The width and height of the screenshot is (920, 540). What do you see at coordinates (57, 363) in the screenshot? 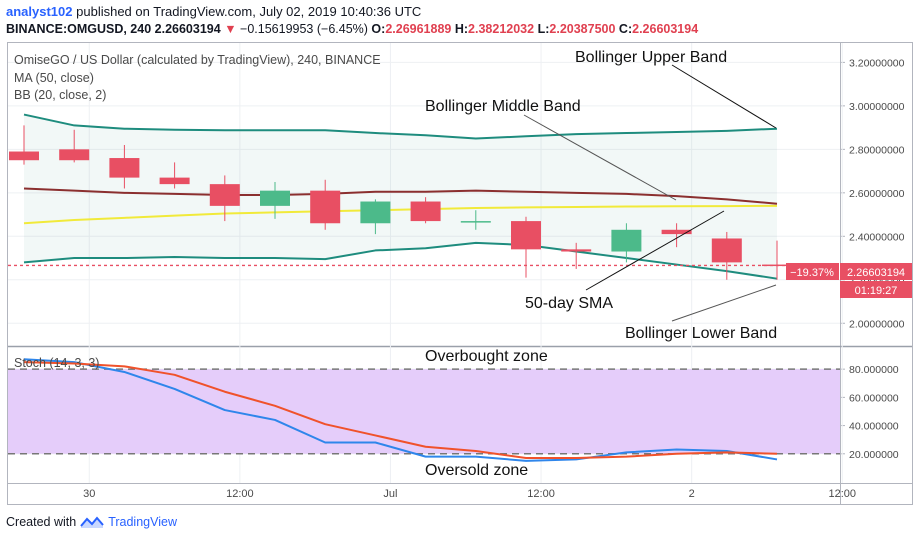
I see `stoch-legend: Stoch (14, 3, 3)` at bounding box center [57, 363].